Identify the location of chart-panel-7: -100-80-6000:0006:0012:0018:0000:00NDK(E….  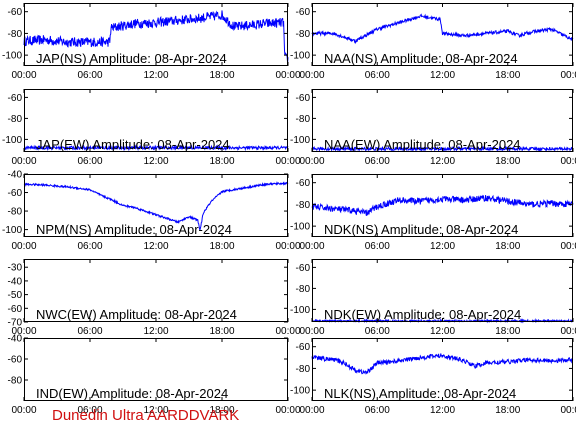
(433, 298).